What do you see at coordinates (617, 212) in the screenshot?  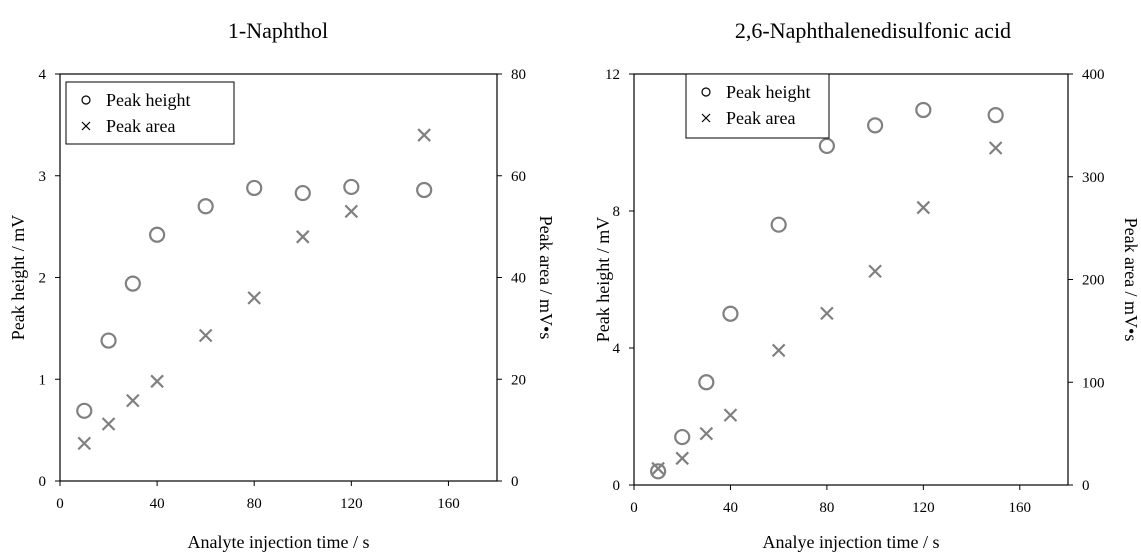 I see `y-tick-label: 8` at bounding box center [617, 212].